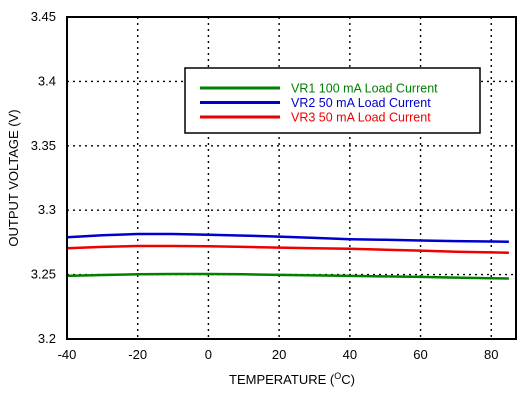 This screenshot has width=529, height=394. I want to click on y-axis-label: OUTPUT VOLTAGE (V), so click(13, 177).